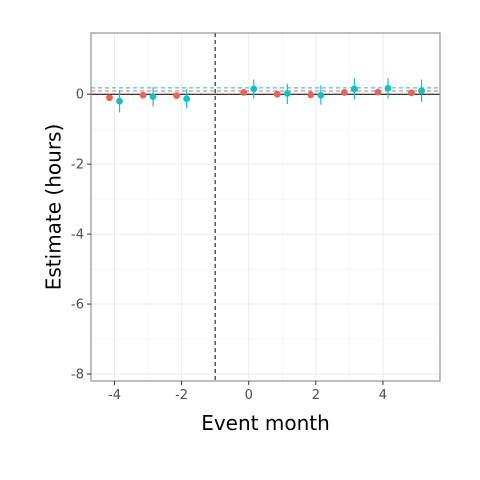 The image size is (480, 480). I want to click on y-tick-label: 0, so click(80, 95).